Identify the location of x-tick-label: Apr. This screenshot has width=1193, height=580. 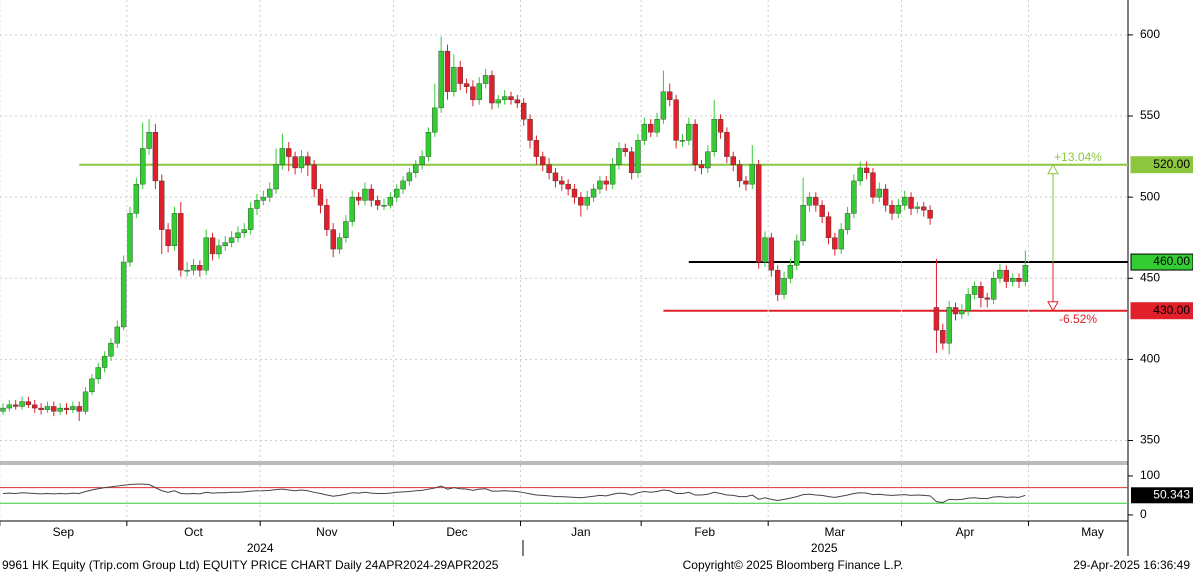
(965, 532).